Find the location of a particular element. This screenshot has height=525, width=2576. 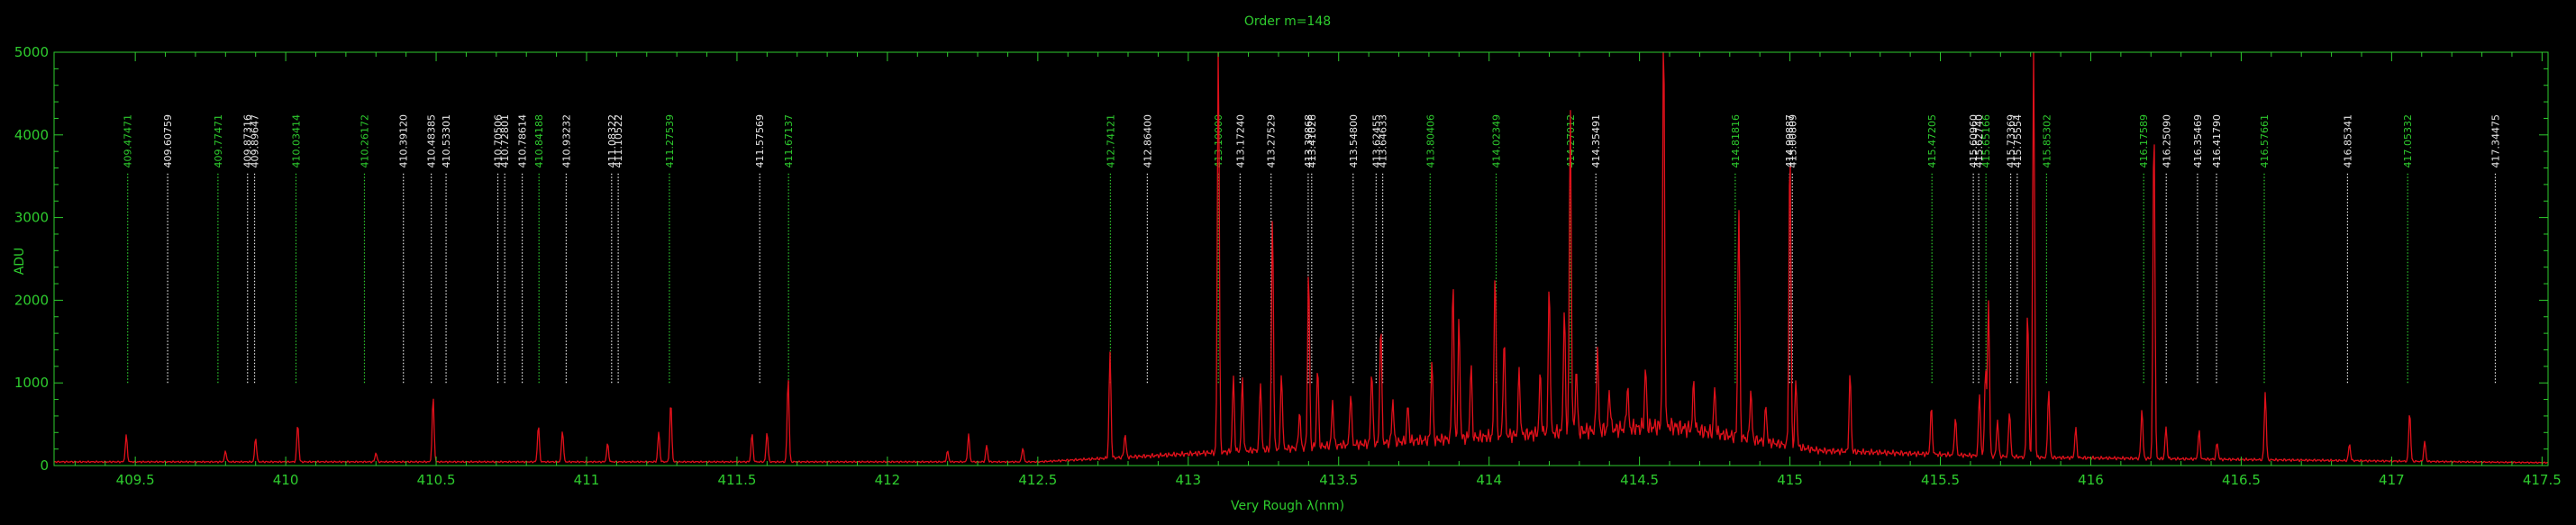

line-id-label: 415.62740 is located at coordinates (1979, 141).